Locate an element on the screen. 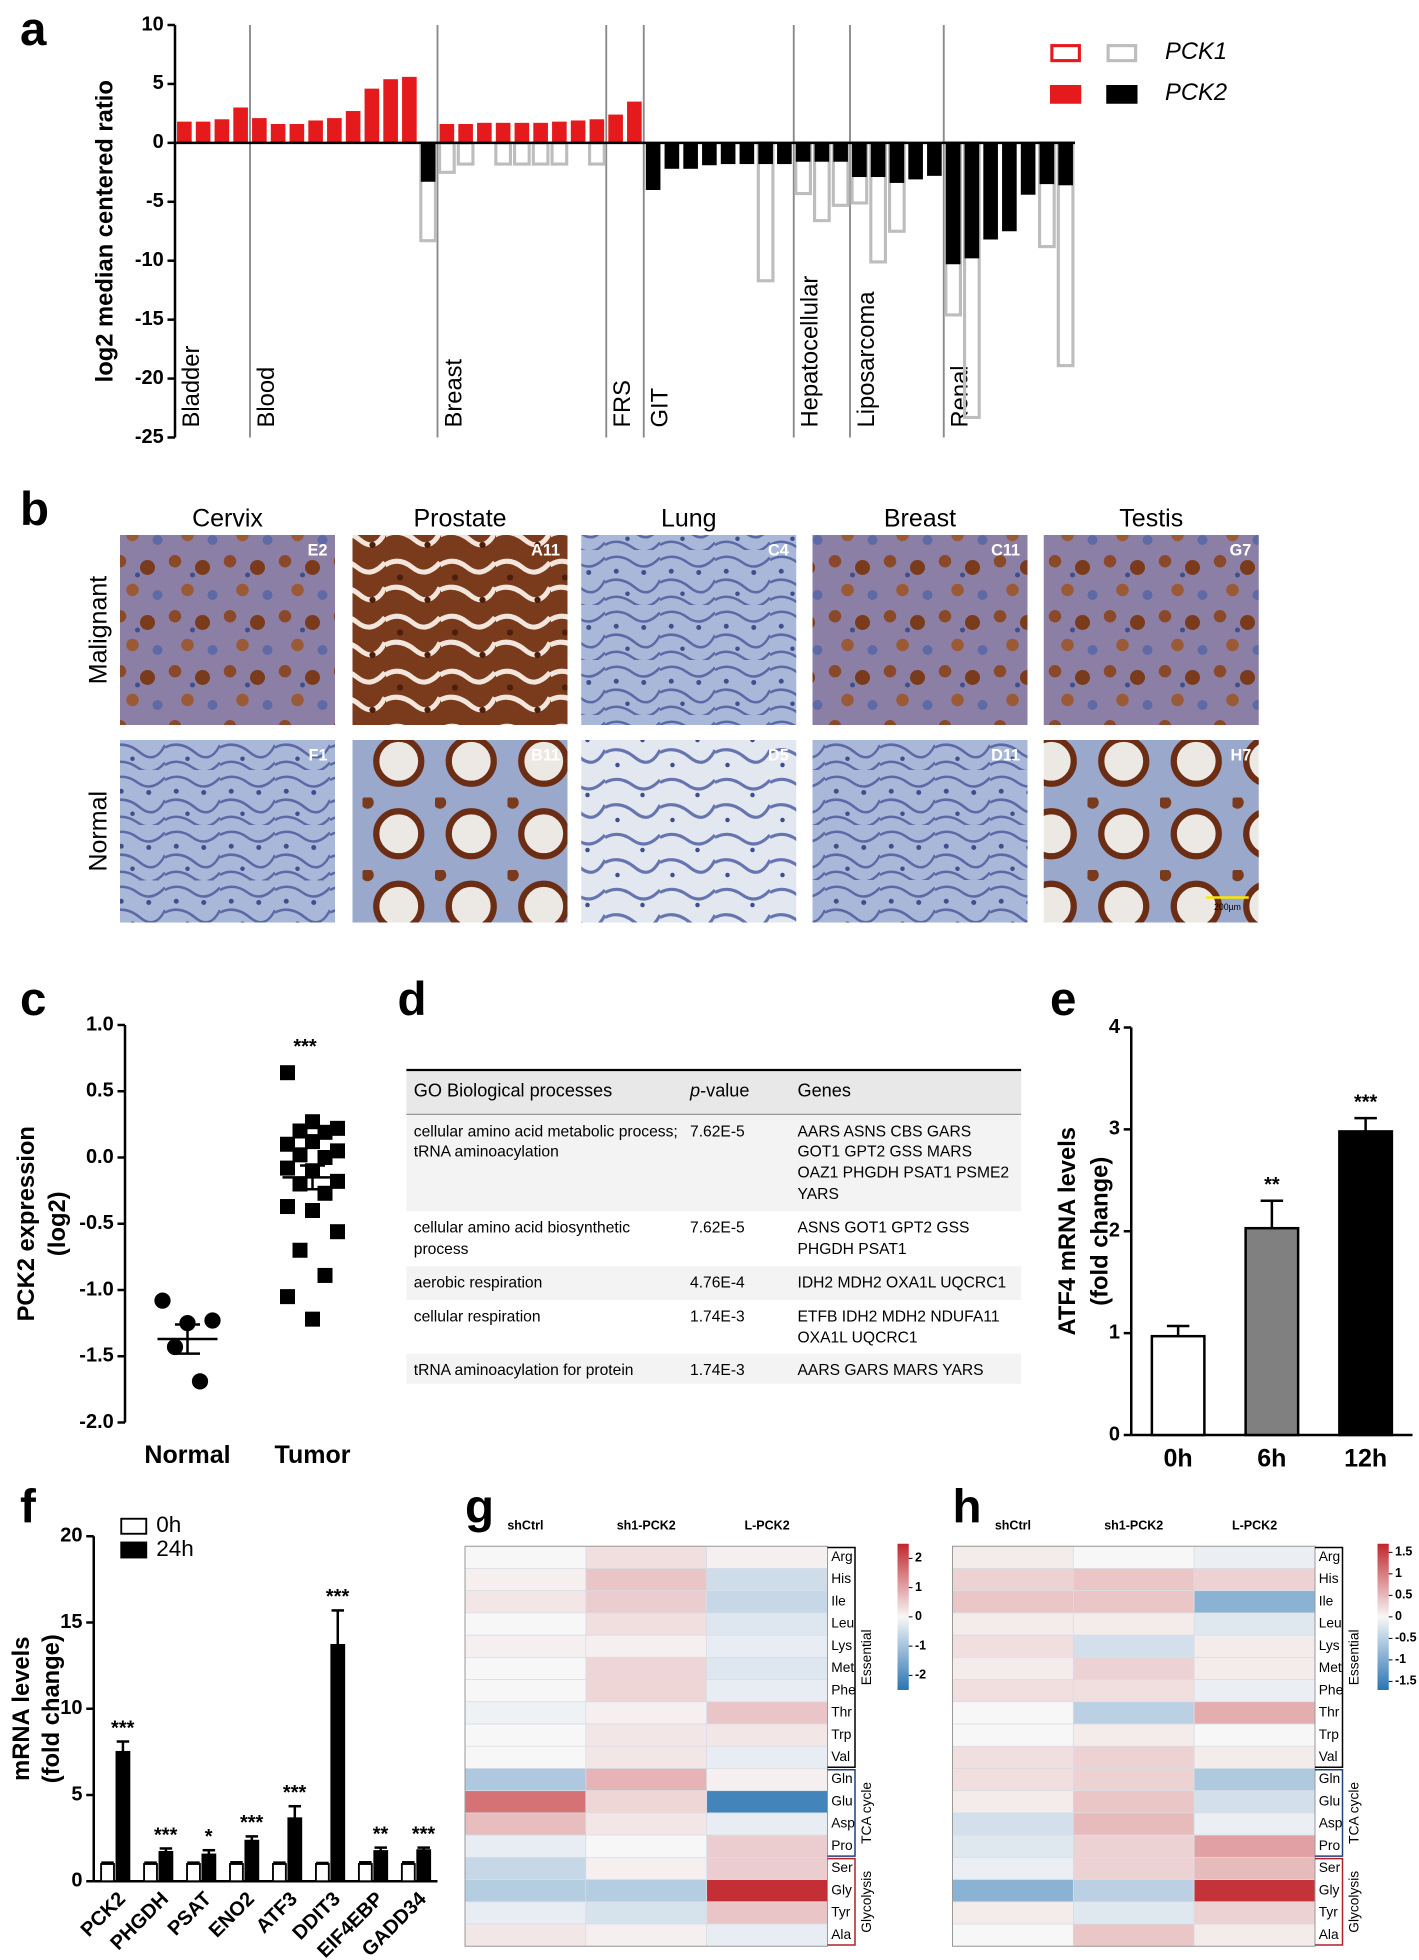  colorbar-label: 1 is located at coordinates (918, 1587).